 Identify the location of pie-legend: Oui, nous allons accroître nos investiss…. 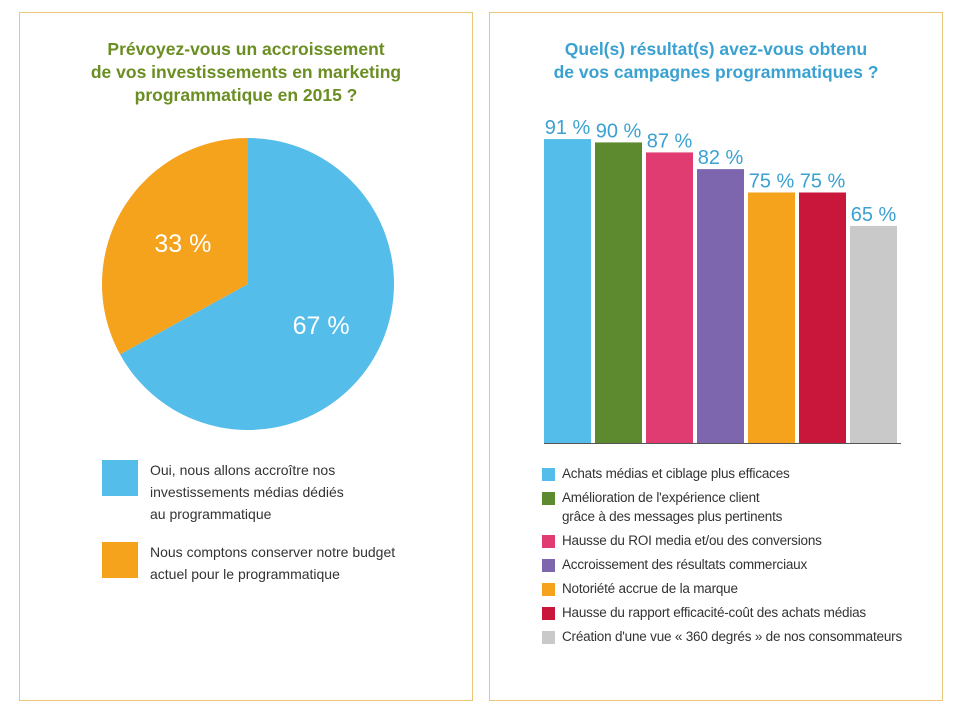
(282, 530).